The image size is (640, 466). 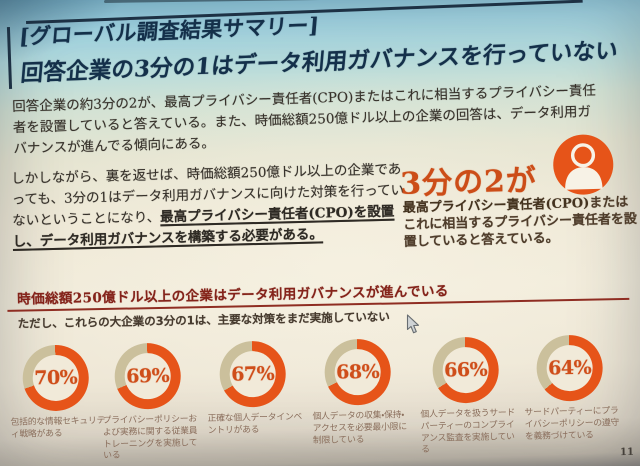 I want to click on donut-hole: 66%, so click(x=466, y=370).